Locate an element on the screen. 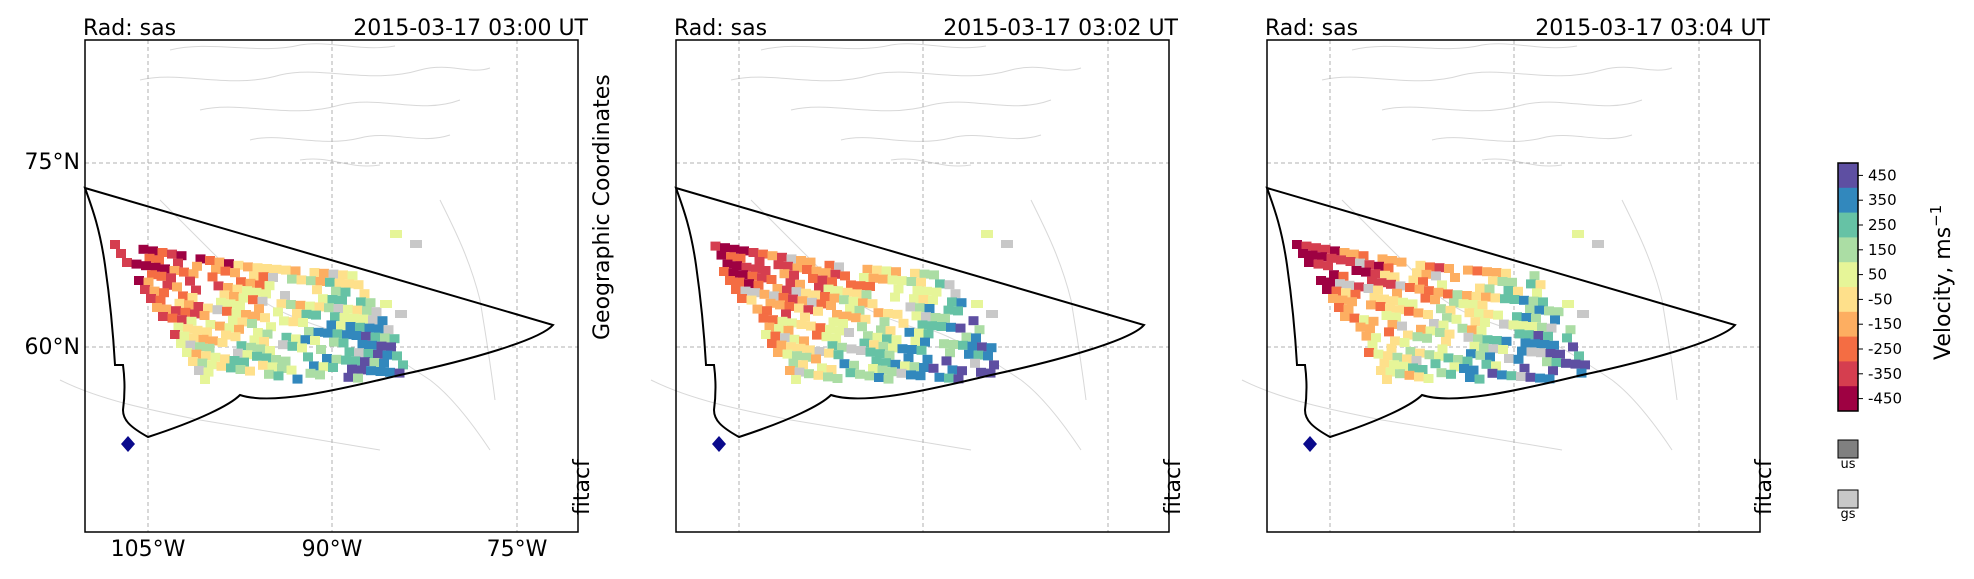 This screenshot has height=579, width=1974. colorbar-segment is located at coordinates (1848, 399).